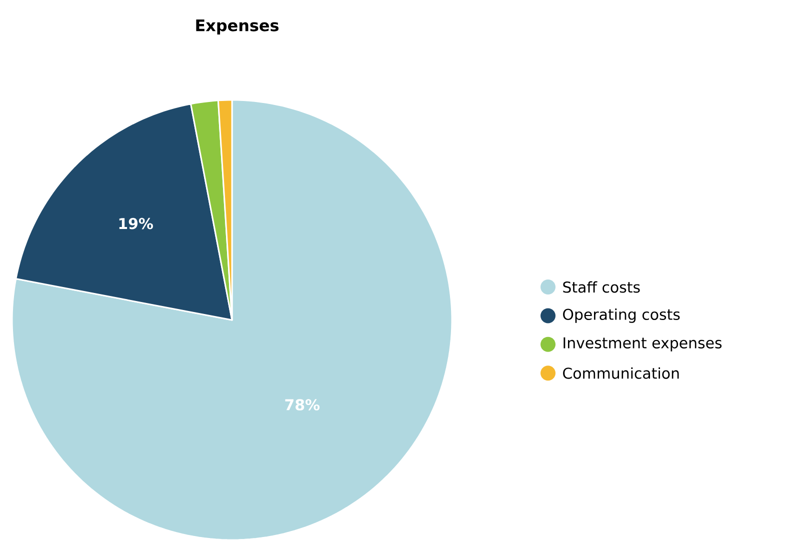 The width and height of the screenshot is (802, 540). What do you see at coordinates (601, 287) in the screenshot?
I see `legend-label: Staff costs` at bounding box center [601, 287].